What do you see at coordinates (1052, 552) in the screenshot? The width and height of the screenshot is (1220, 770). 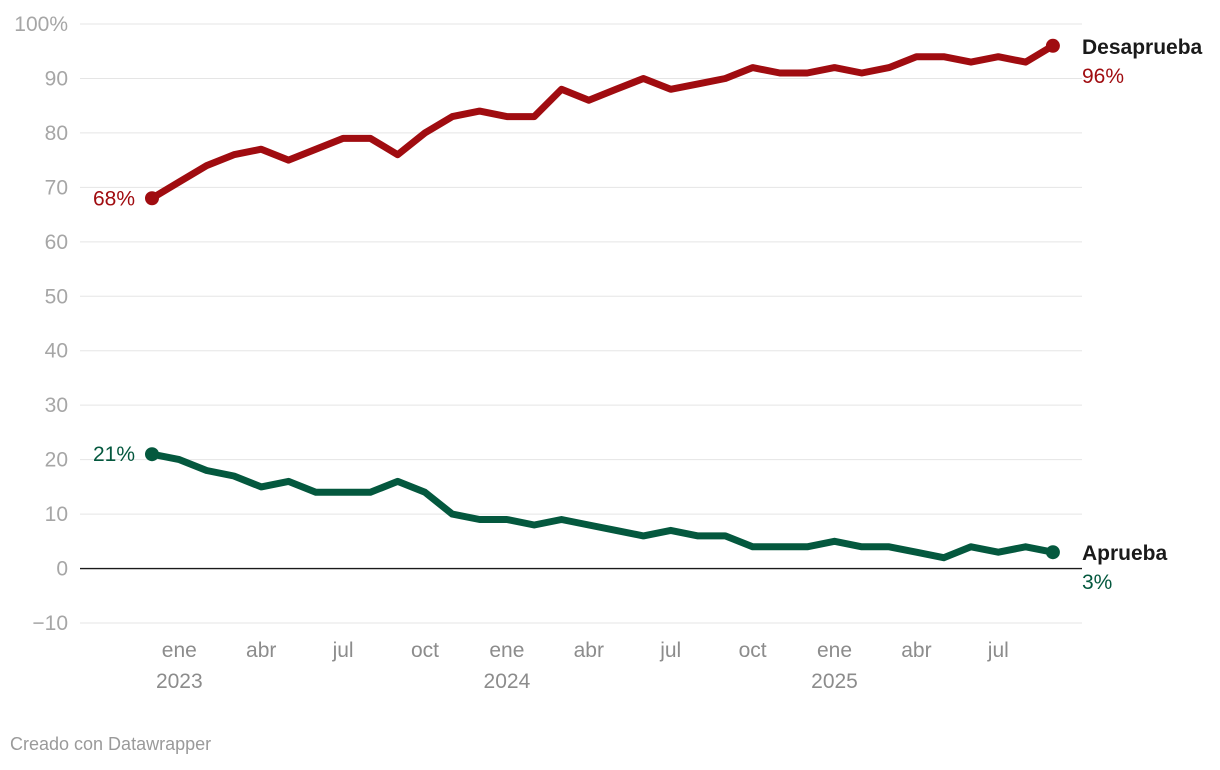 I see `end-point-aprueba` at bounding box center [1052, 552].